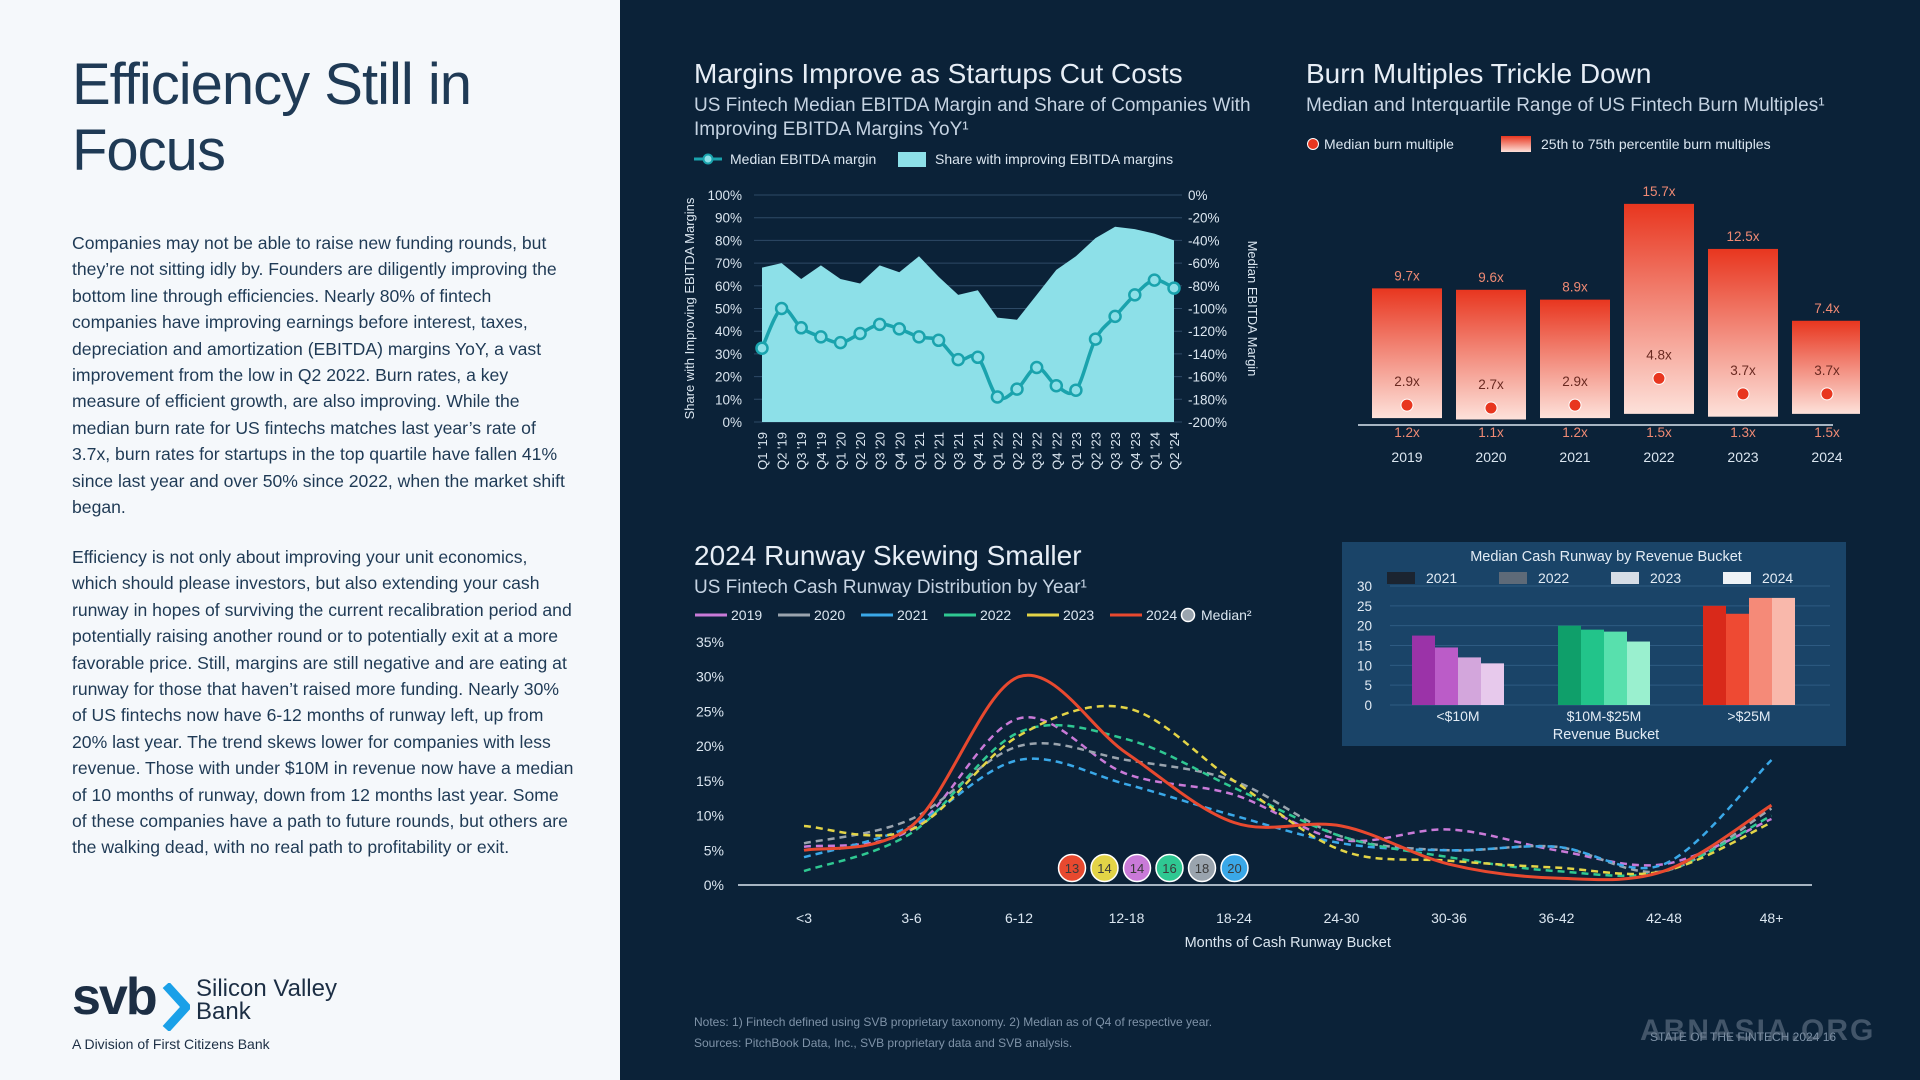 The image size is (1920, 1080). I want to click on right-tick-label: -20%, so click(1204, 218).